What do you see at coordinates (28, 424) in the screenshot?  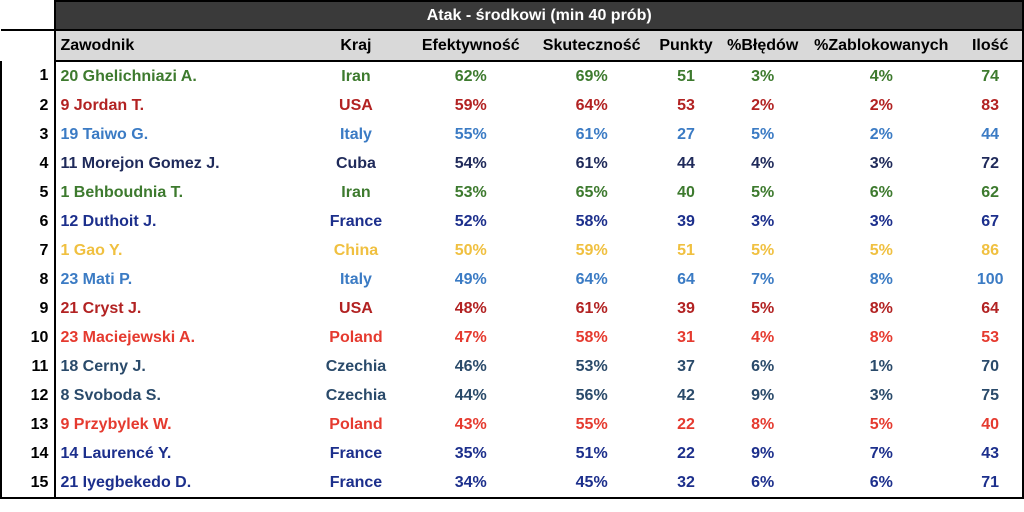 I see `rank-cell: 13` at bounding box center [28, 424].